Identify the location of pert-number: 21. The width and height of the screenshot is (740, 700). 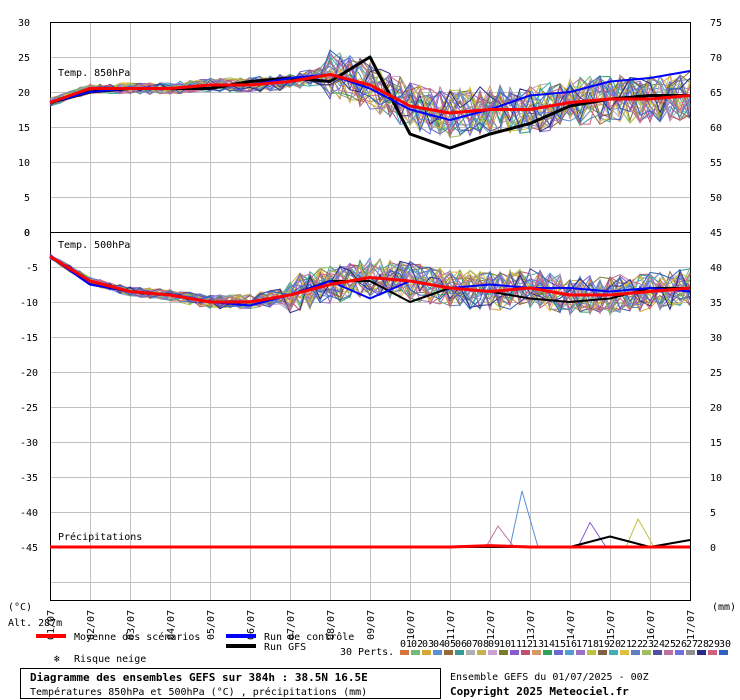
(626, 644).